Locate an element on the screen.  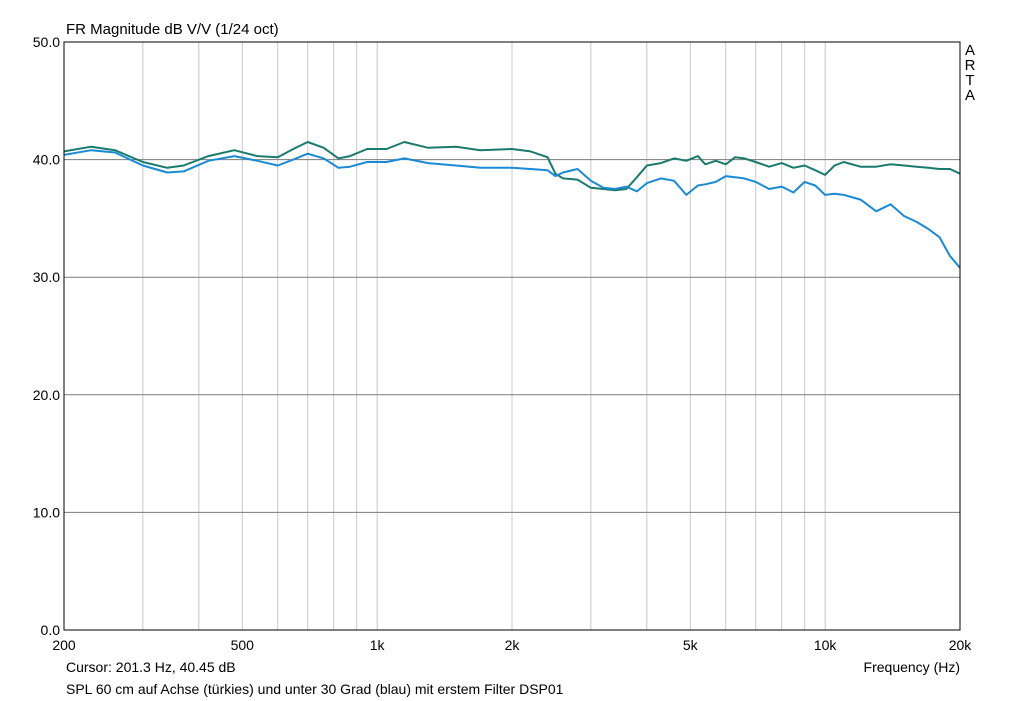
y-tick-label: 10.0 is located at coordinates (46, 512).